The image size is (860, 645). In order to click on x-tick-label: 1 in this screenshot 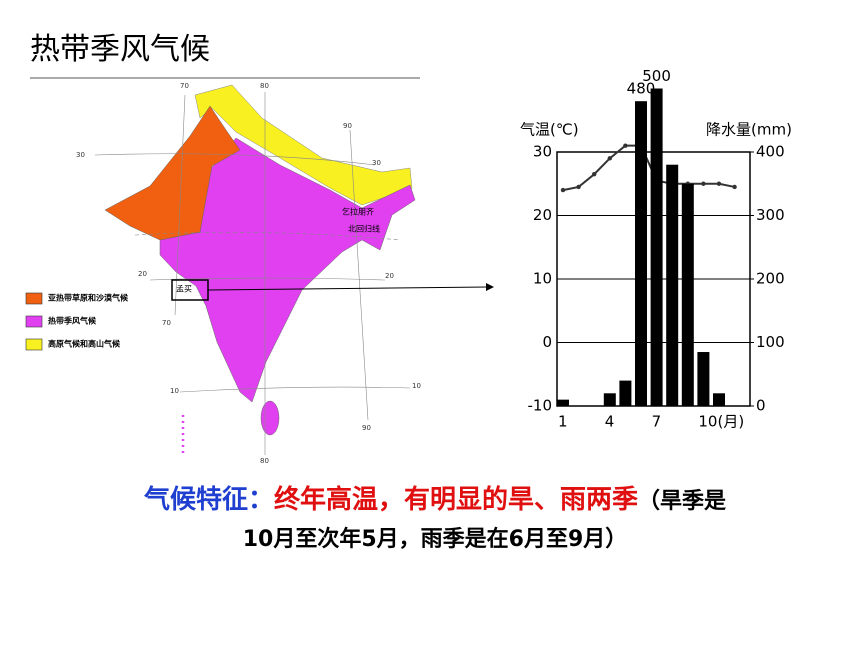, I will do `click(563, 422)`.